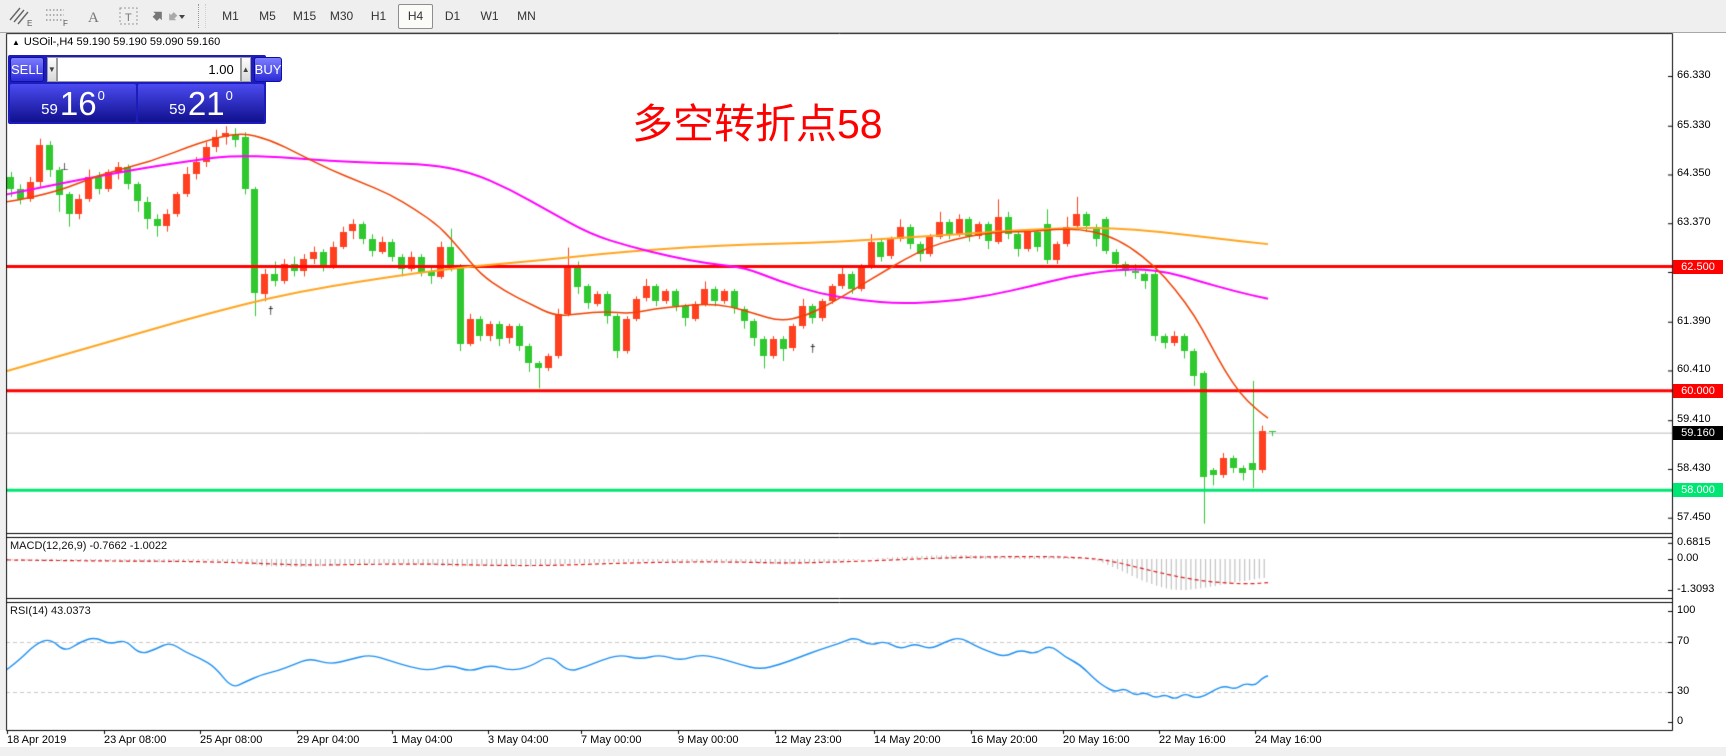  I want to click on time-axis-label: 14 May 20:00, so click(907, 740).